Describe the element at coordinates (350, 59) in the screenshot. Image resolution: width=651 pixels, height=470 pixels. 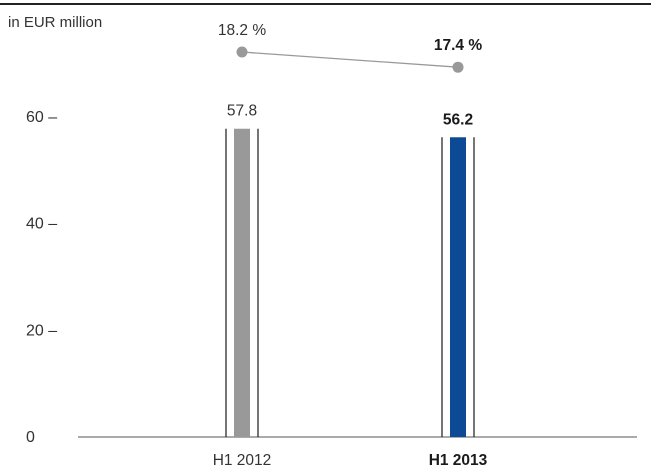
I see `margin-line` at that location.